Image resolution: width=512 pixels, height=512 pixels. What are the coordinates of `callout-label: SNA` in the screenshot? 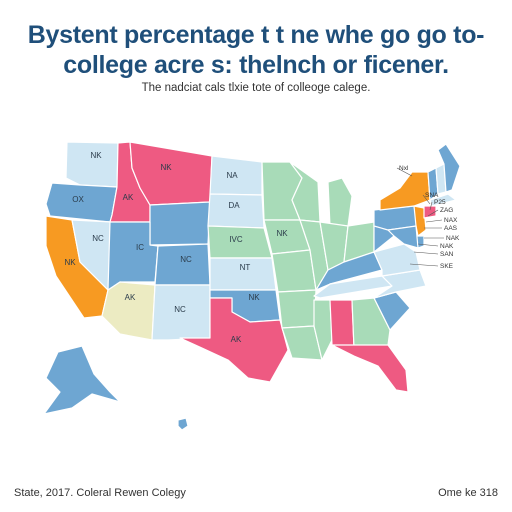 It's located at (432, 195).